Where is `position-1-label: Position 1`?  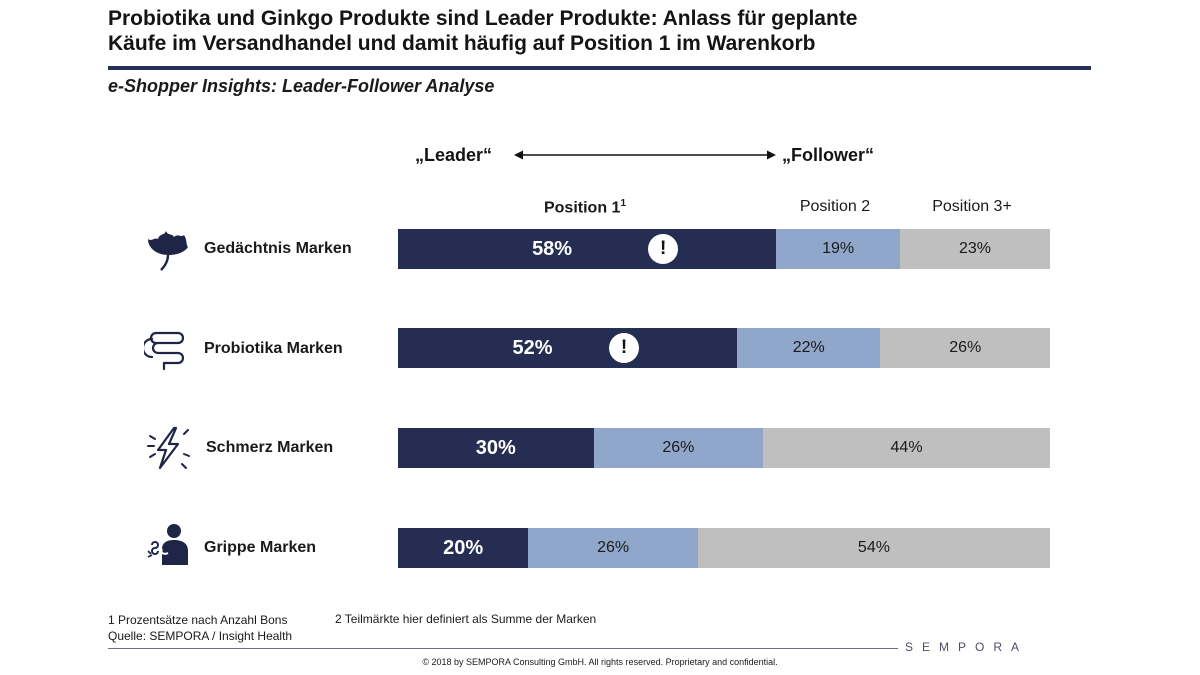 position-1-label: Position 1 is located at coordinates (582, 208).